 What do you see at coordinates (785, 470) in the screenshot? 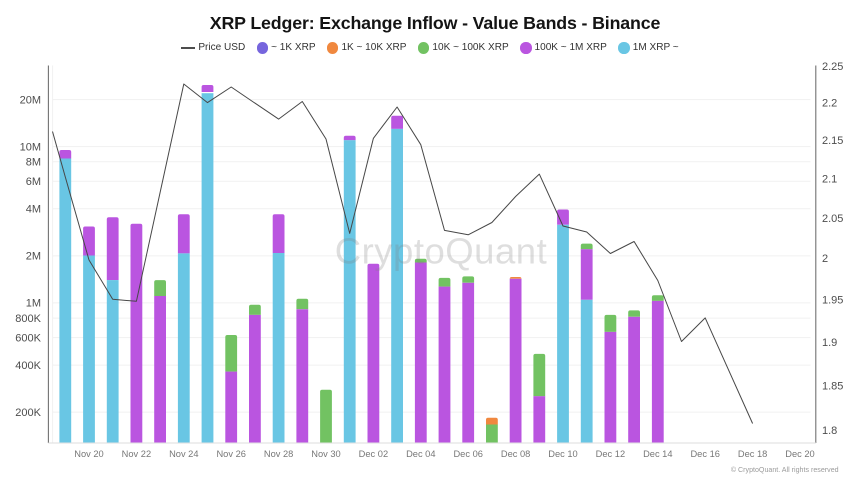
I see `svg-text:© CryptoQuant. All rights rese: © CryptoQuant. All rights reserved` at bounding box center [785, 470].